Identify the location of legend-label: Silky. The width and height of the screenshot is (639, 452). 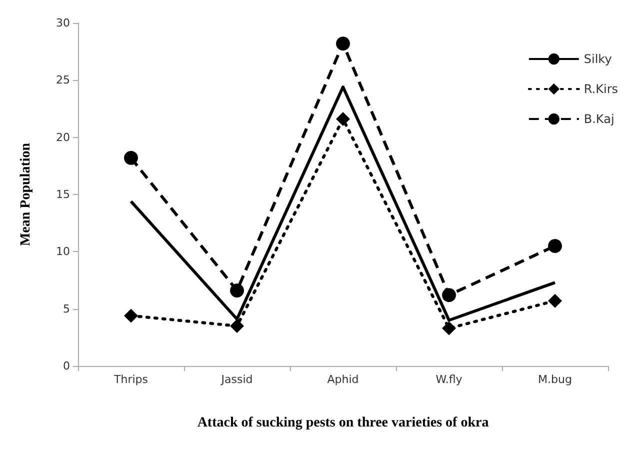
(598, 59).